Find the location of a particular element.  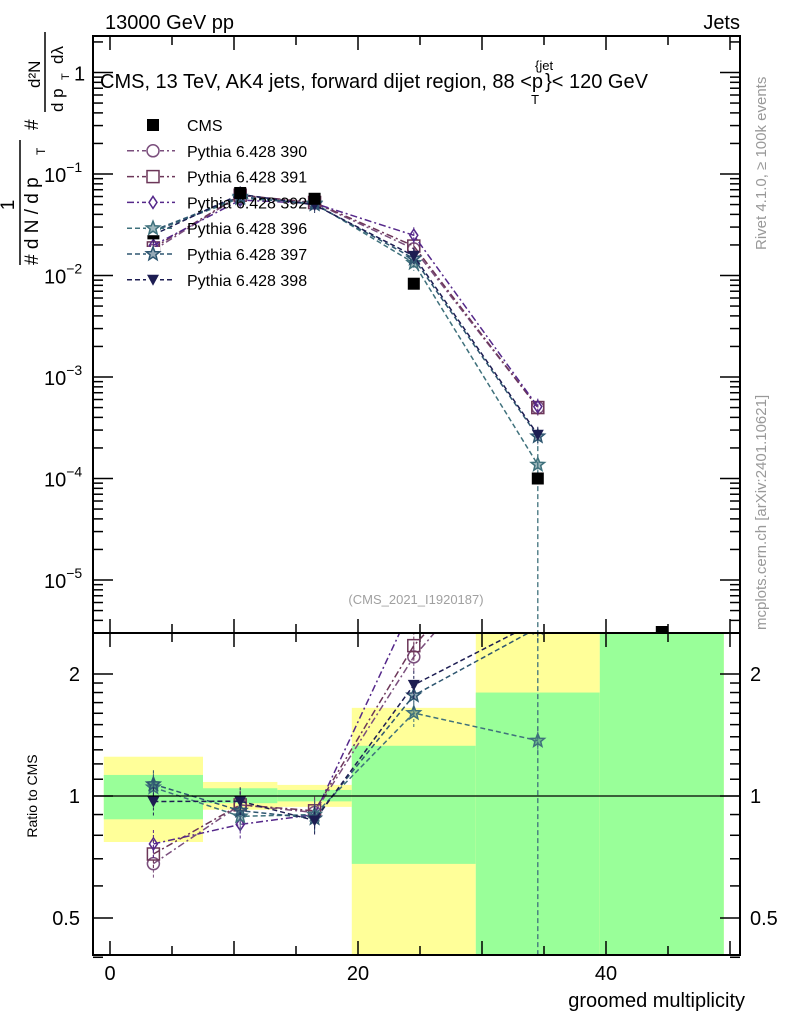

y-tick-label: 1 is located at coordinates (79, 75).